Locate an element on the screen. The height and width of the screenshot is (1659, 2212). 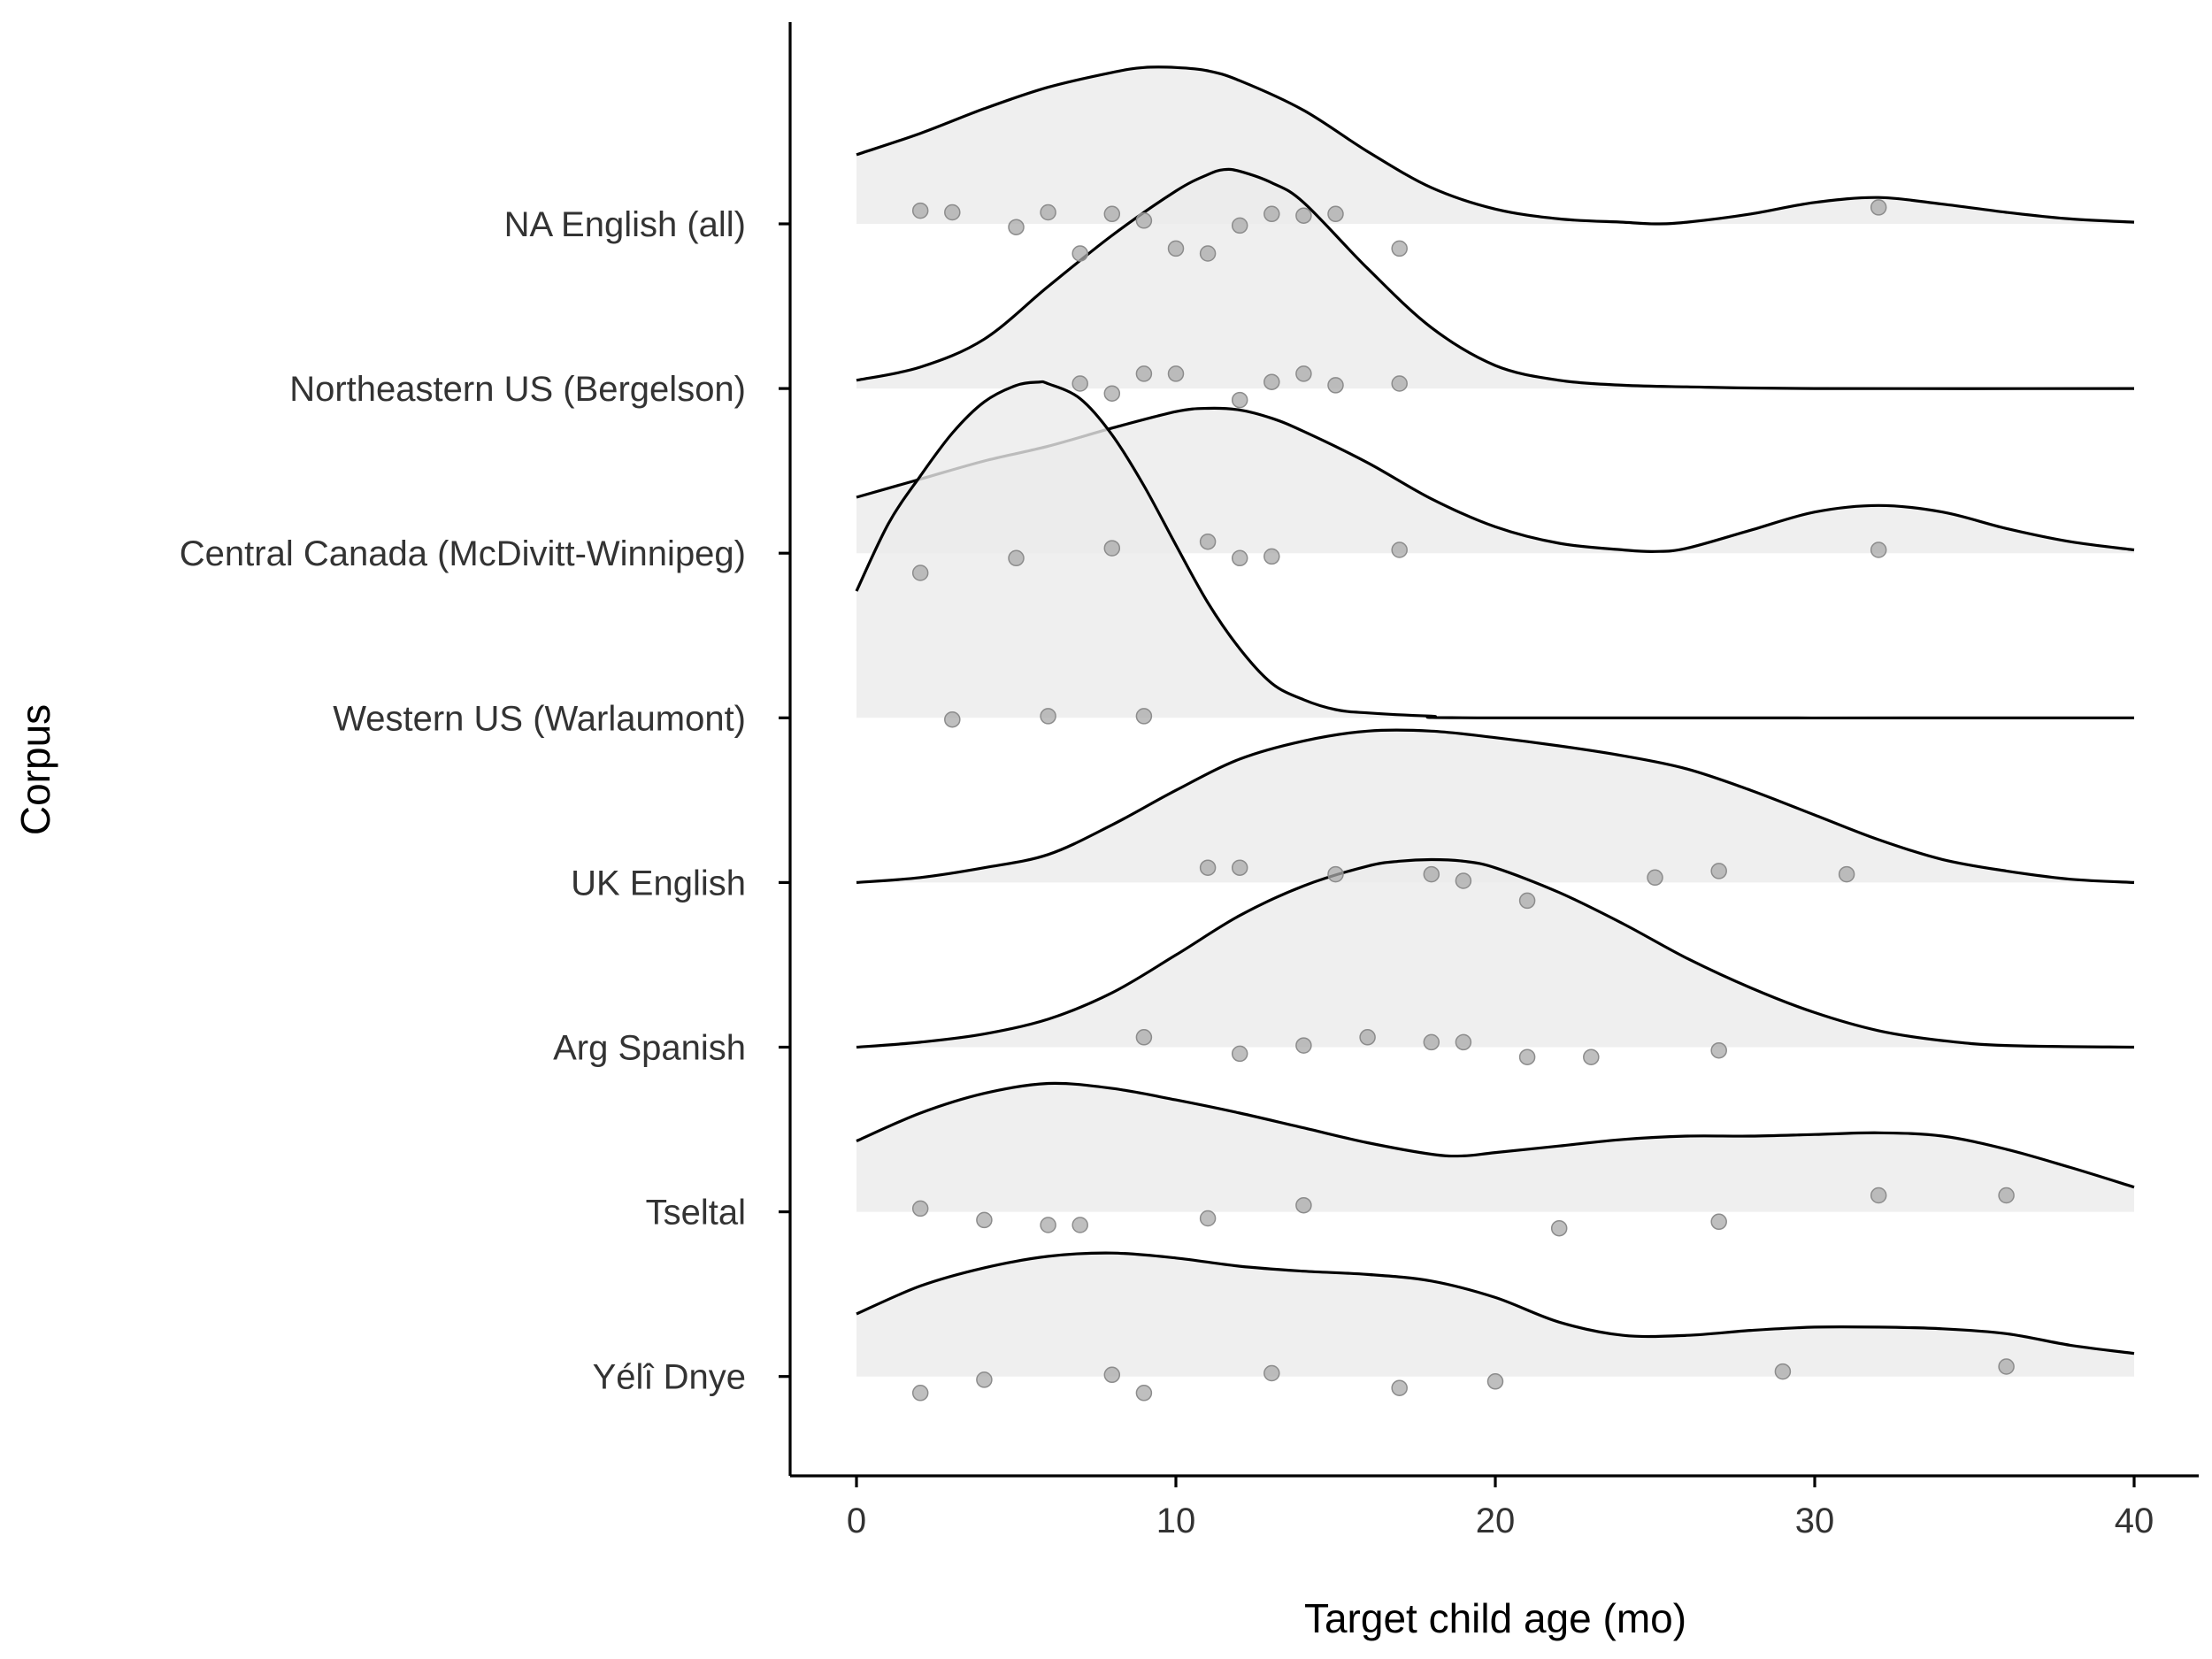
y-tick-label-arg-spanish: Arg Spanish is located at coordinates (650, 1049).